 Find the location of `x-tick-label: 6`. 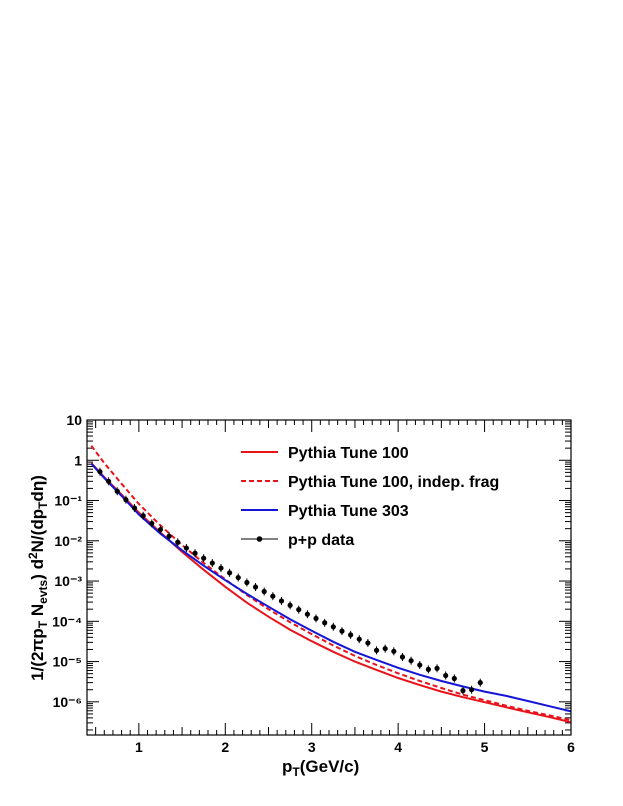

x-tick-label: 6 is located at coordinates (571, 747).